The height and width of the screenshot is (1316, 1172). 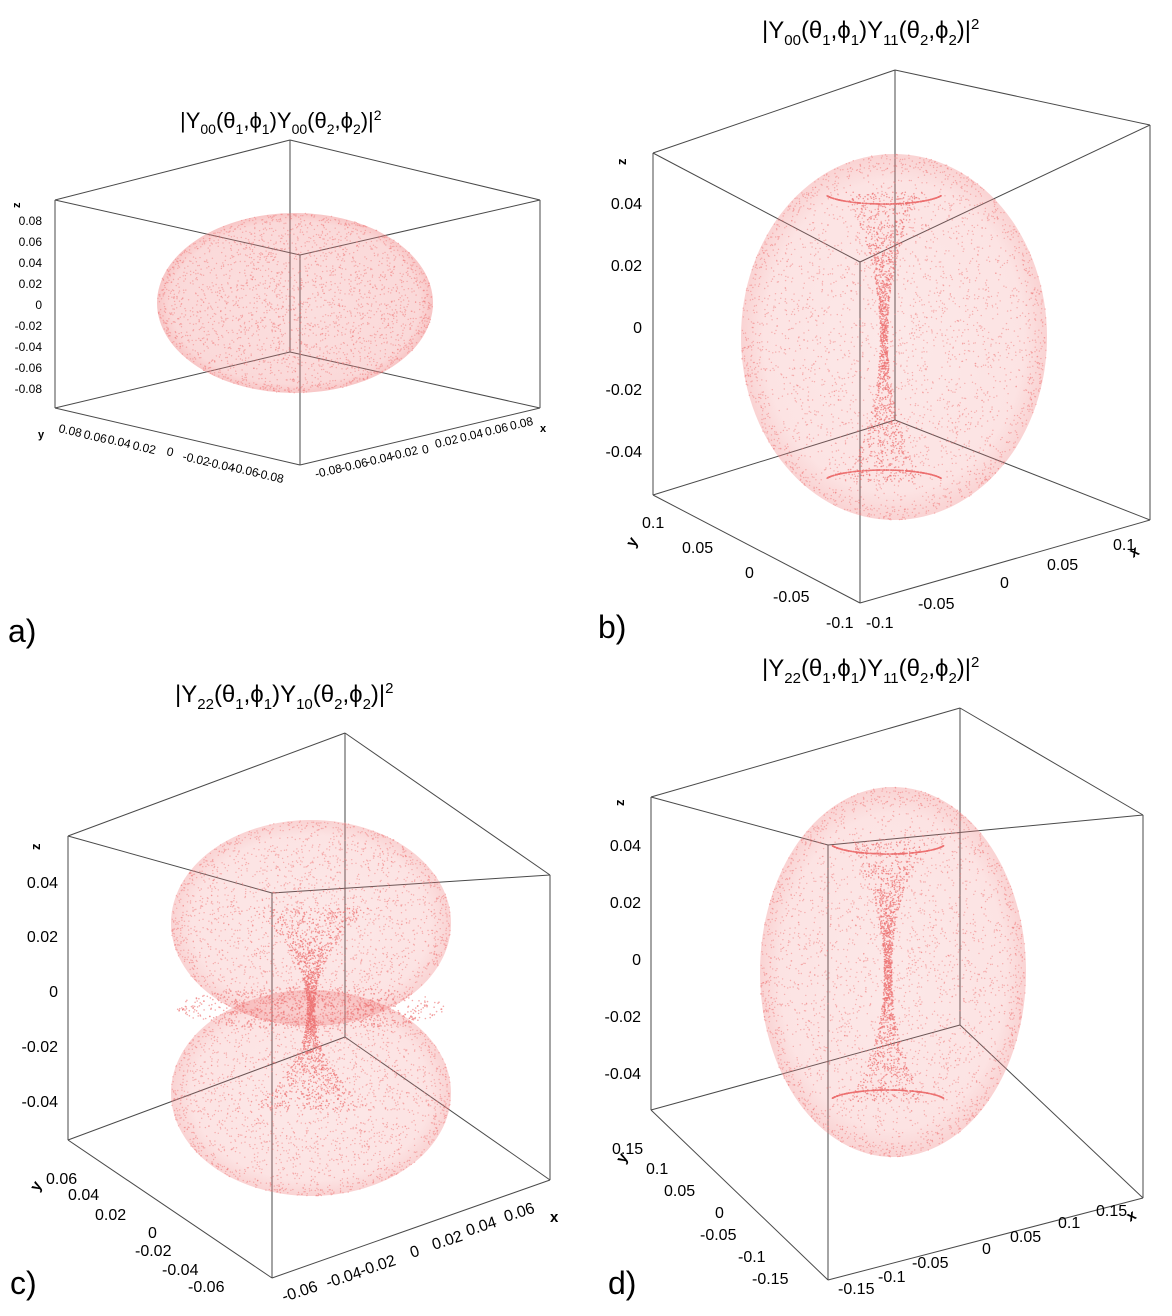 I want to click on panel-d-title: |Y22(θ1,ϕ1)Y11(θ2,ϕ2)|2, so click(x=870, y=670).